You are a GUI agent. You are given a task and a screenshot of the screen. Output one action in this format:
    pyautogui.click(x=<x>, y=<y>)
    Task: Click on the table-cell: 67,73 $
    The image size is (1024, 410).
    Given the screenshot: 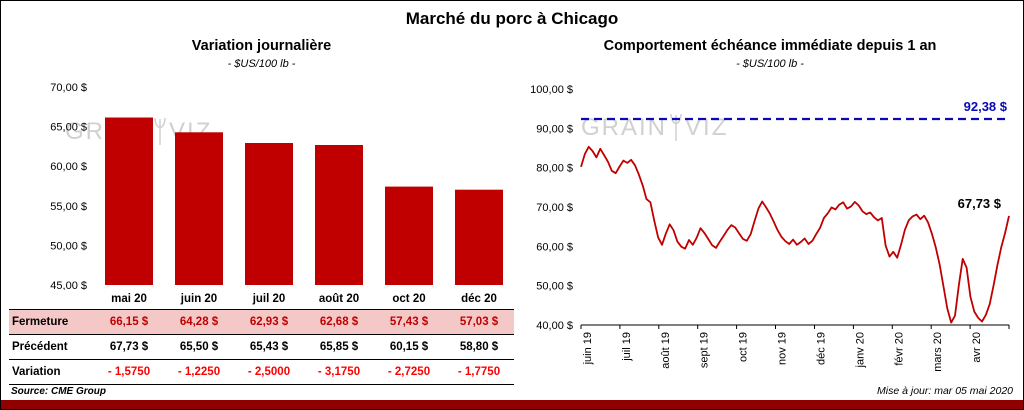 What is the action you would take?
    pyautogui.click(x=129, y=346)
    